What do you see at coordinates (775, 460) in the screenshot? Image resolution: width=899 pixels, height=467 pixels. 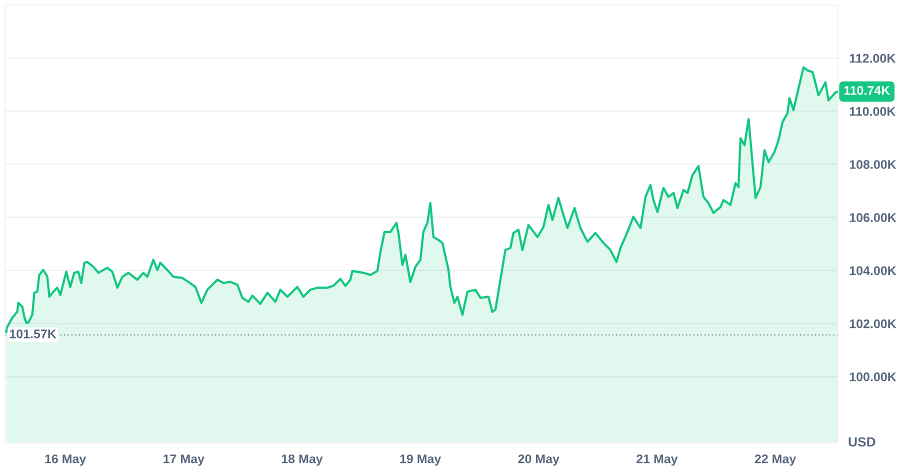 I see `x-tick-label: 22 May` at bounding box center [775, 460].